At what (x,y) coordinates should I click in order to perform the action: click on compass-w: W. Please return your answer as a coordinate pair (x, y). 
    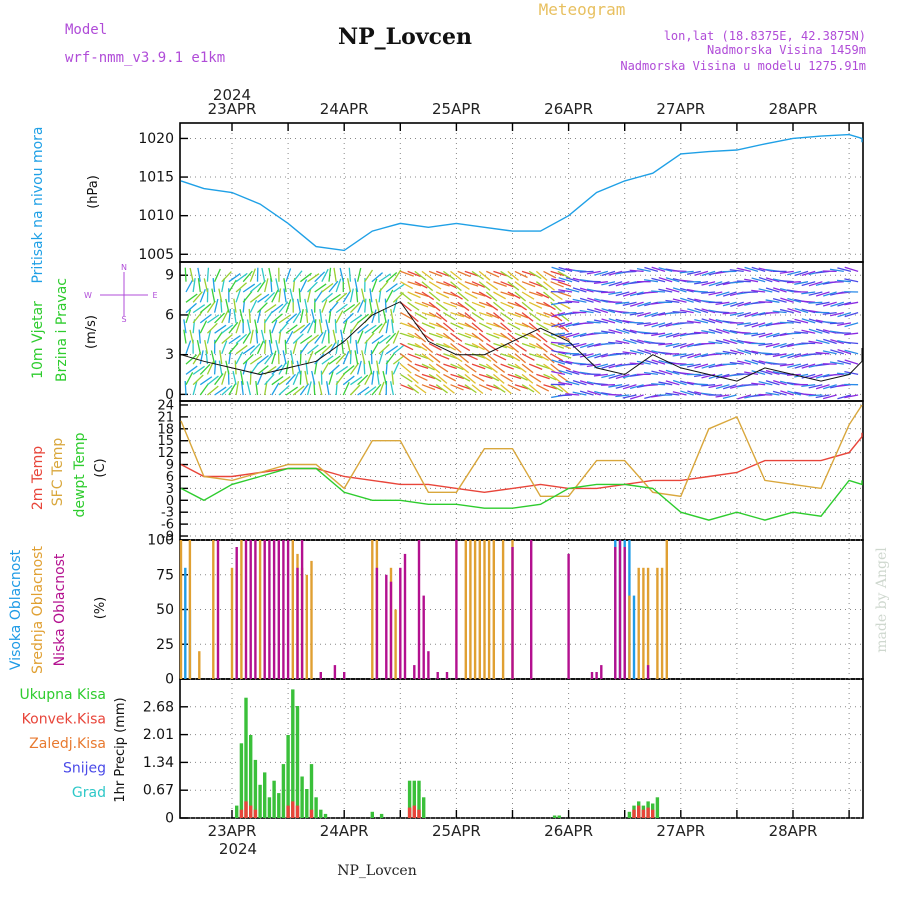
    Looking at the image, I should click on (88, 295).